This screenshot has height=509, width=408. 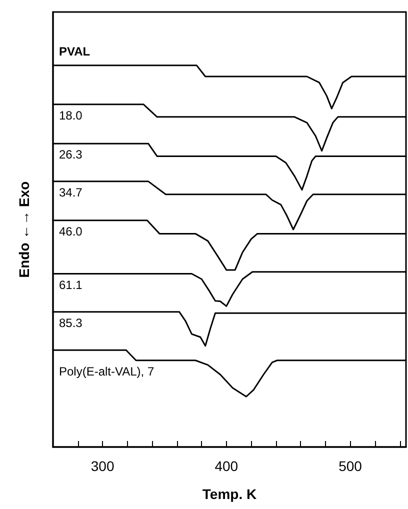 What do you see at coordinates (106, 371) in the screenshot?
I see `series-label: Poly(E-alt-VAL), 7` at bounding box center [106, 371].